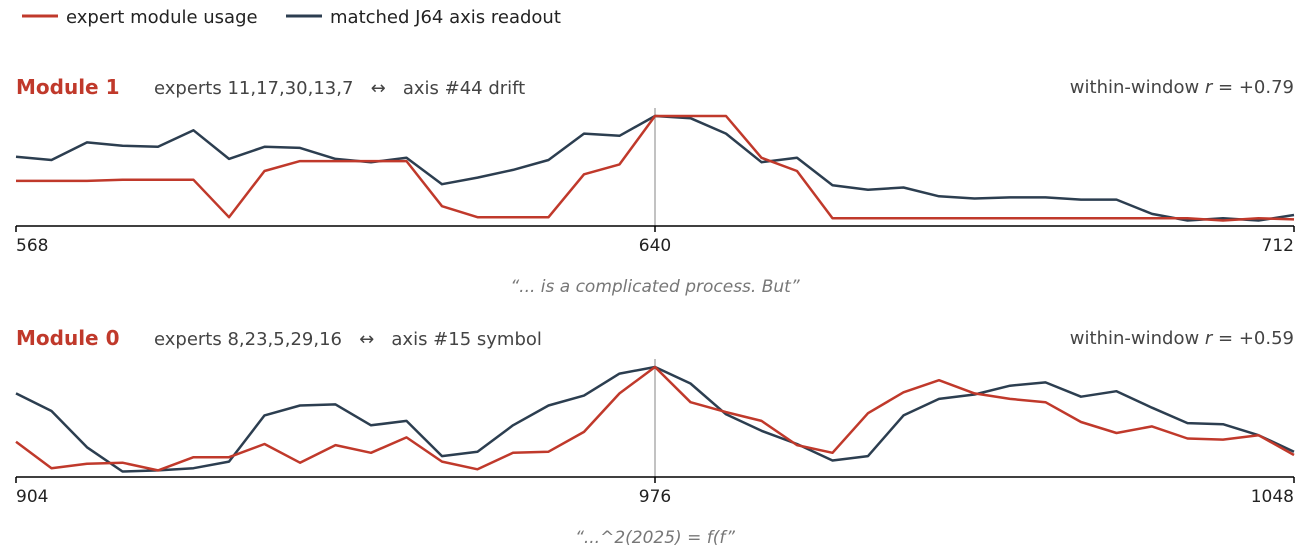  Describe the element at coordinates (68, 87) in the screenshot. I see `panel-title: Module 1` at that location.